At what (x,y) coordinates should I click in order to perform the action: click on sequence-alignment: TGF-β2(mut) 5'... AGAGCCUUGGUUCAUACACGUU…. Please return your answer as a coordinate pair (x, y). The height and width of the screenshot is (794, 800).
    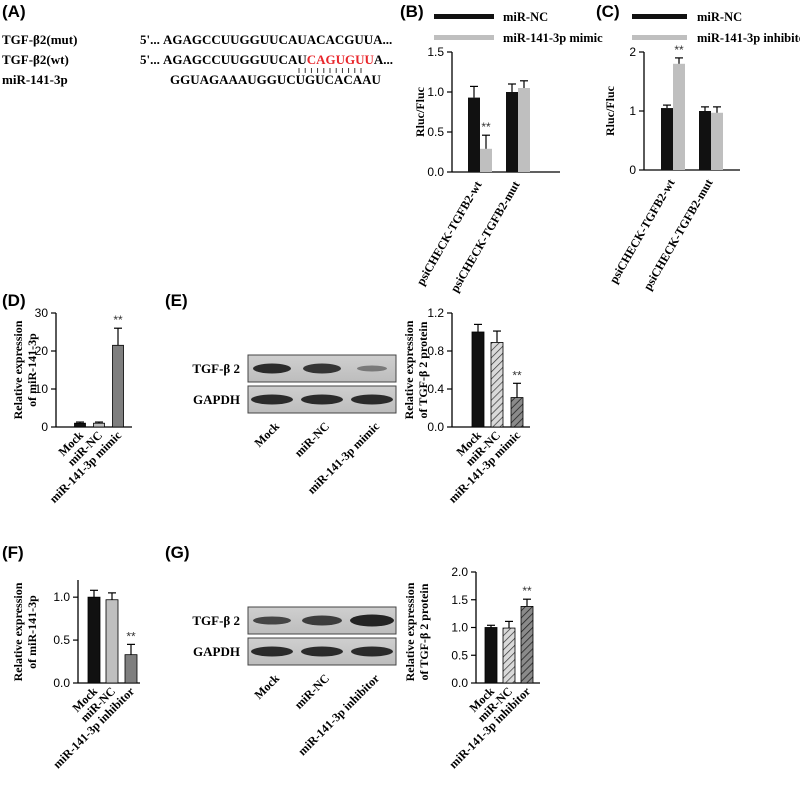
    Looking at the image, I should click on (197, 59).